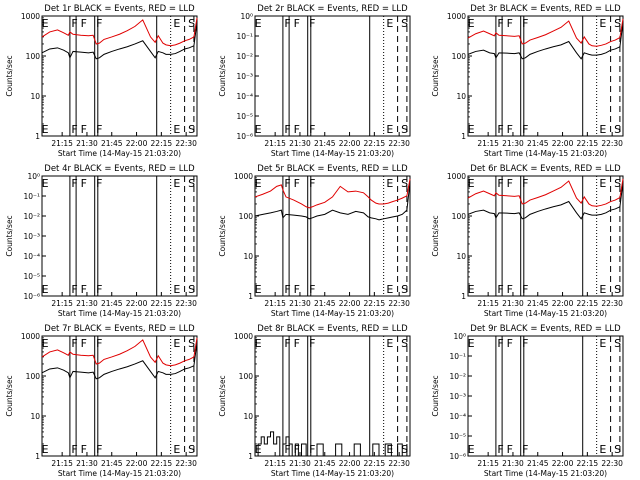 Image resolution: width=640 pixels, height=480 pixels. I want to click on y-tick-label: 100, so click(459, 216).